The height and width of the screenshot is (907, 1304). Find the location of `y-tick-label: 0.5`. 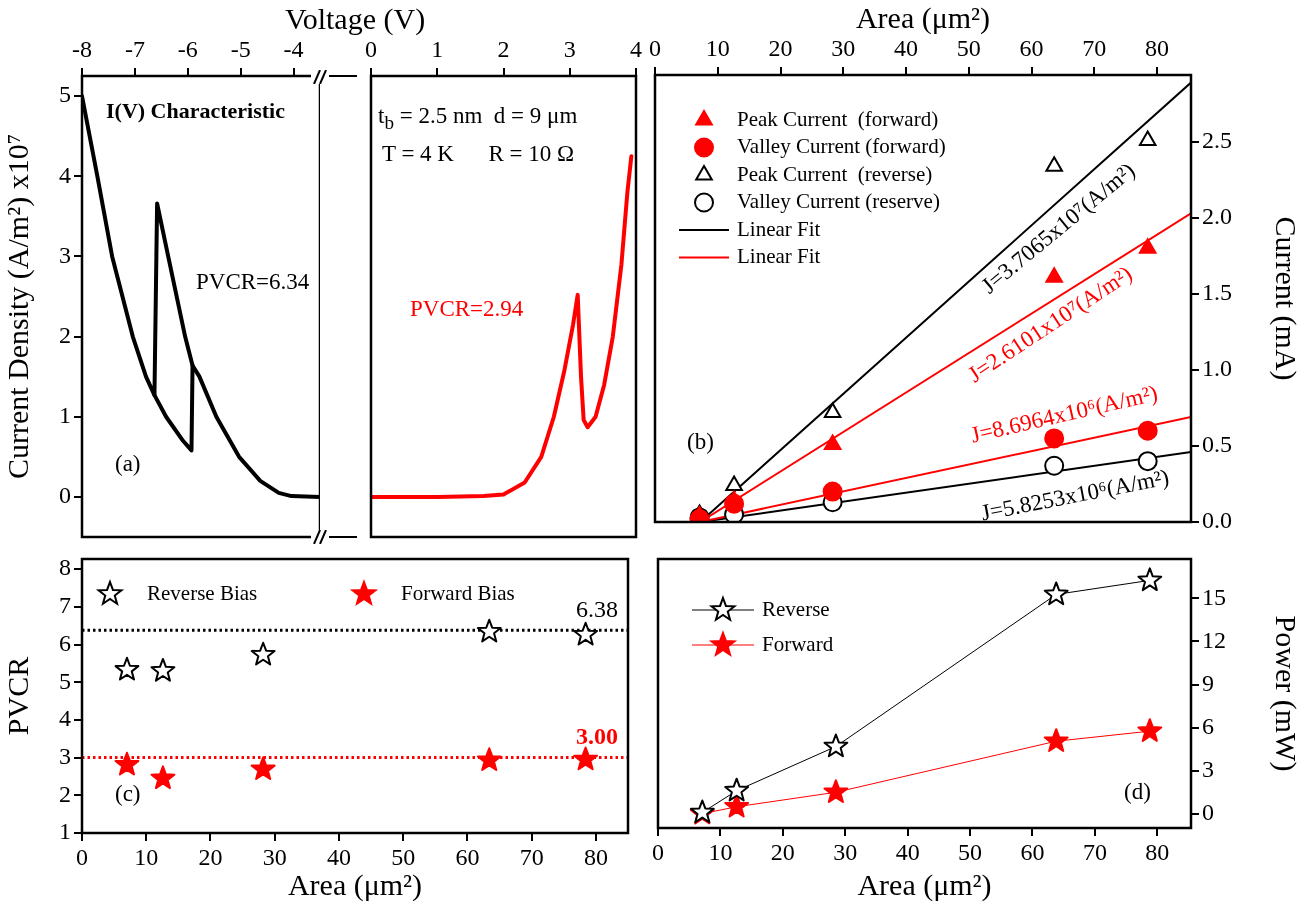

y-tick-label: 0.5 is located at coordinates (1217, 444).